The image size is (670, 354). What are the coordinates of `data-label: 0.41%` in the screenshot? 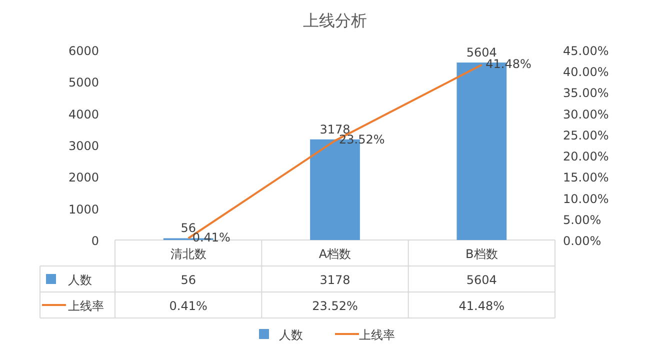 It's located at (188, 306).